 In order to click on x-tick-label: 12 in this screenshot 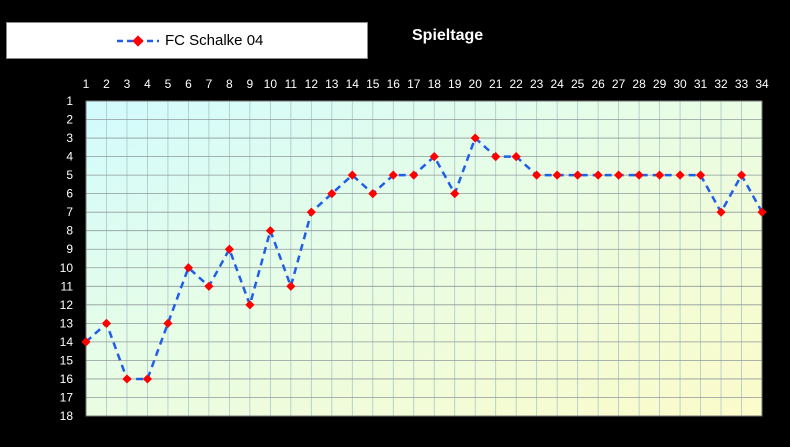, I will do `click(312, 84)`.